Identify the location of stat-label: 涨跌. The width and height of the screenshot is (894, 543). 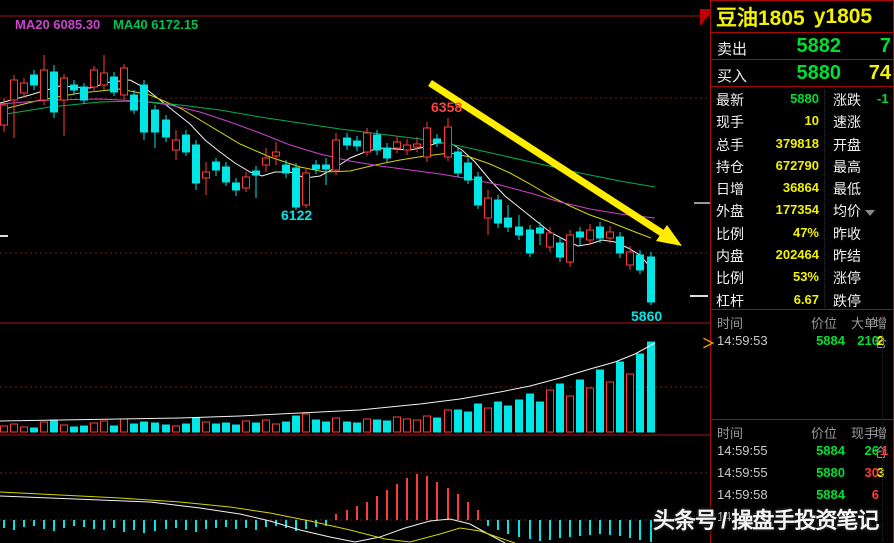
(847, 100).